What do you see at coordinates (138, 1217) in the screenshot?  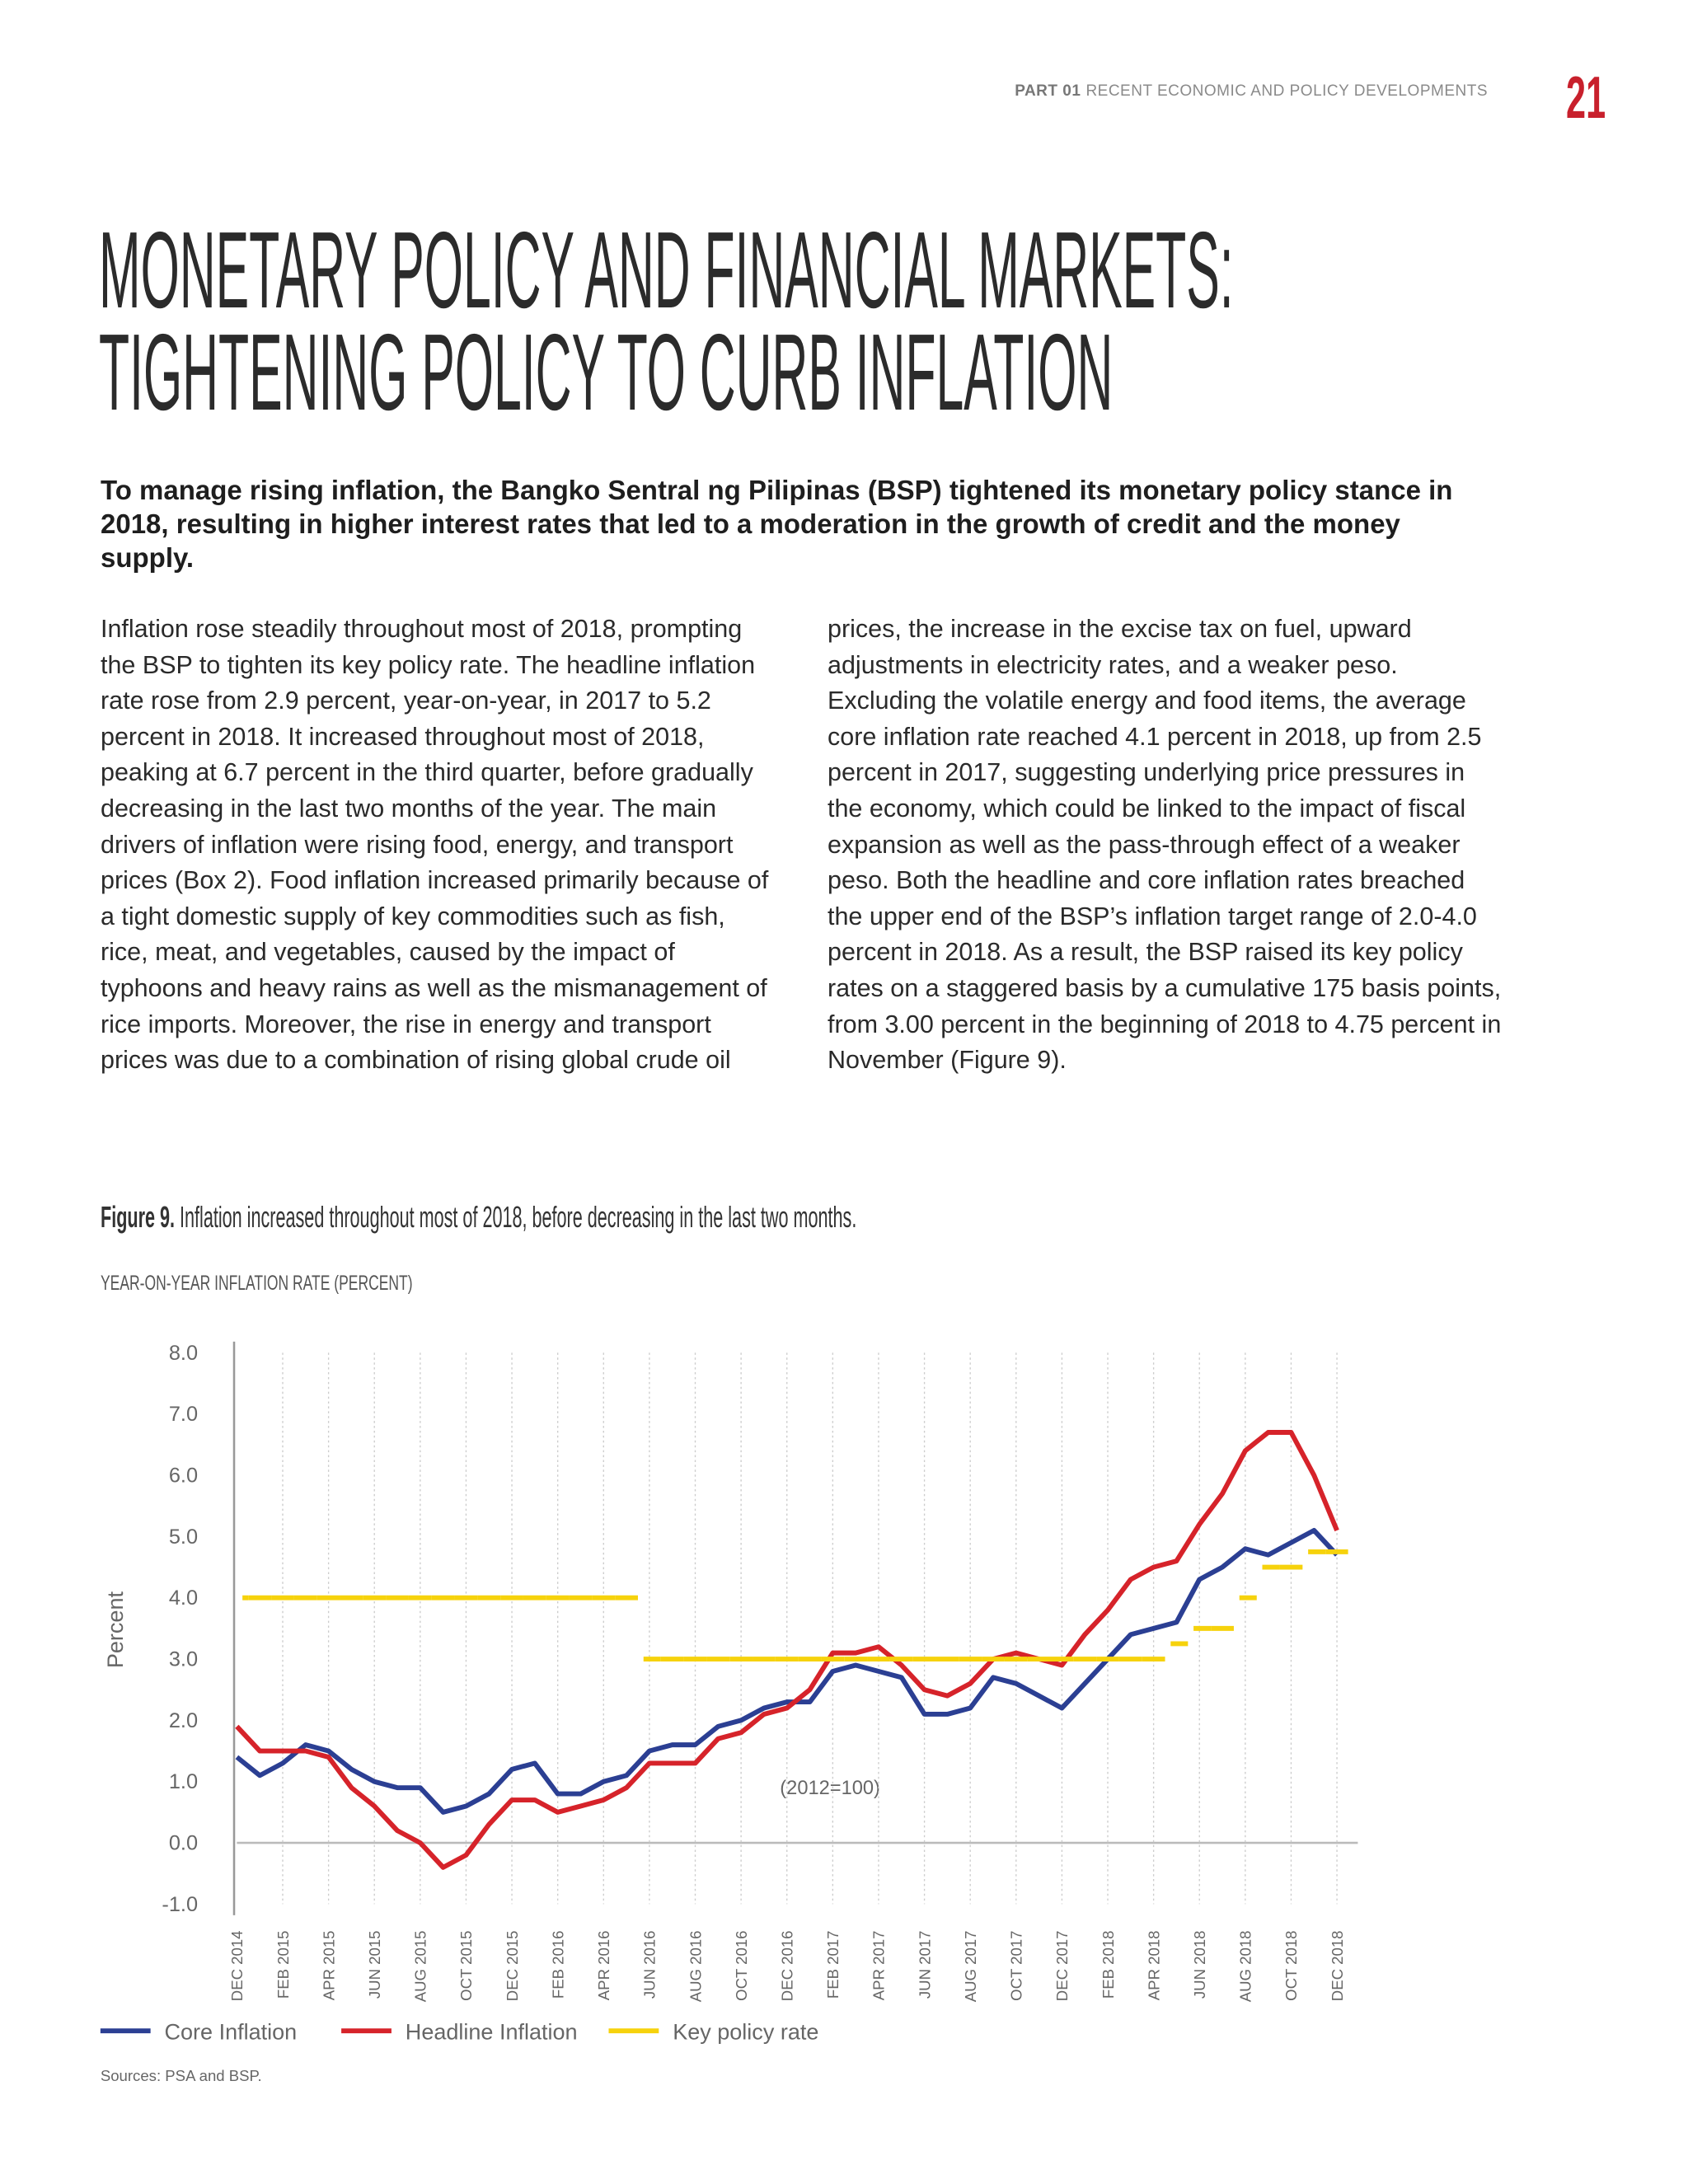 I see `figure-label: Figure 9.` at bounding box center [138, 1217].